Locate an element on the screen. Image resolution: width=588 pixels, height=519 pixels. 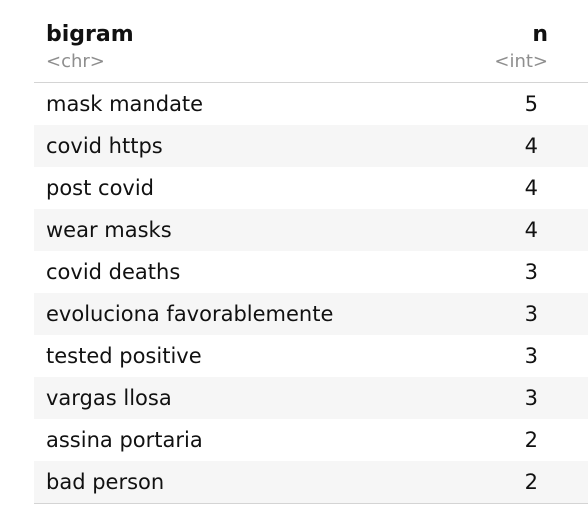
table-row: mask mandate 5 is located at coordinates (311, 104).